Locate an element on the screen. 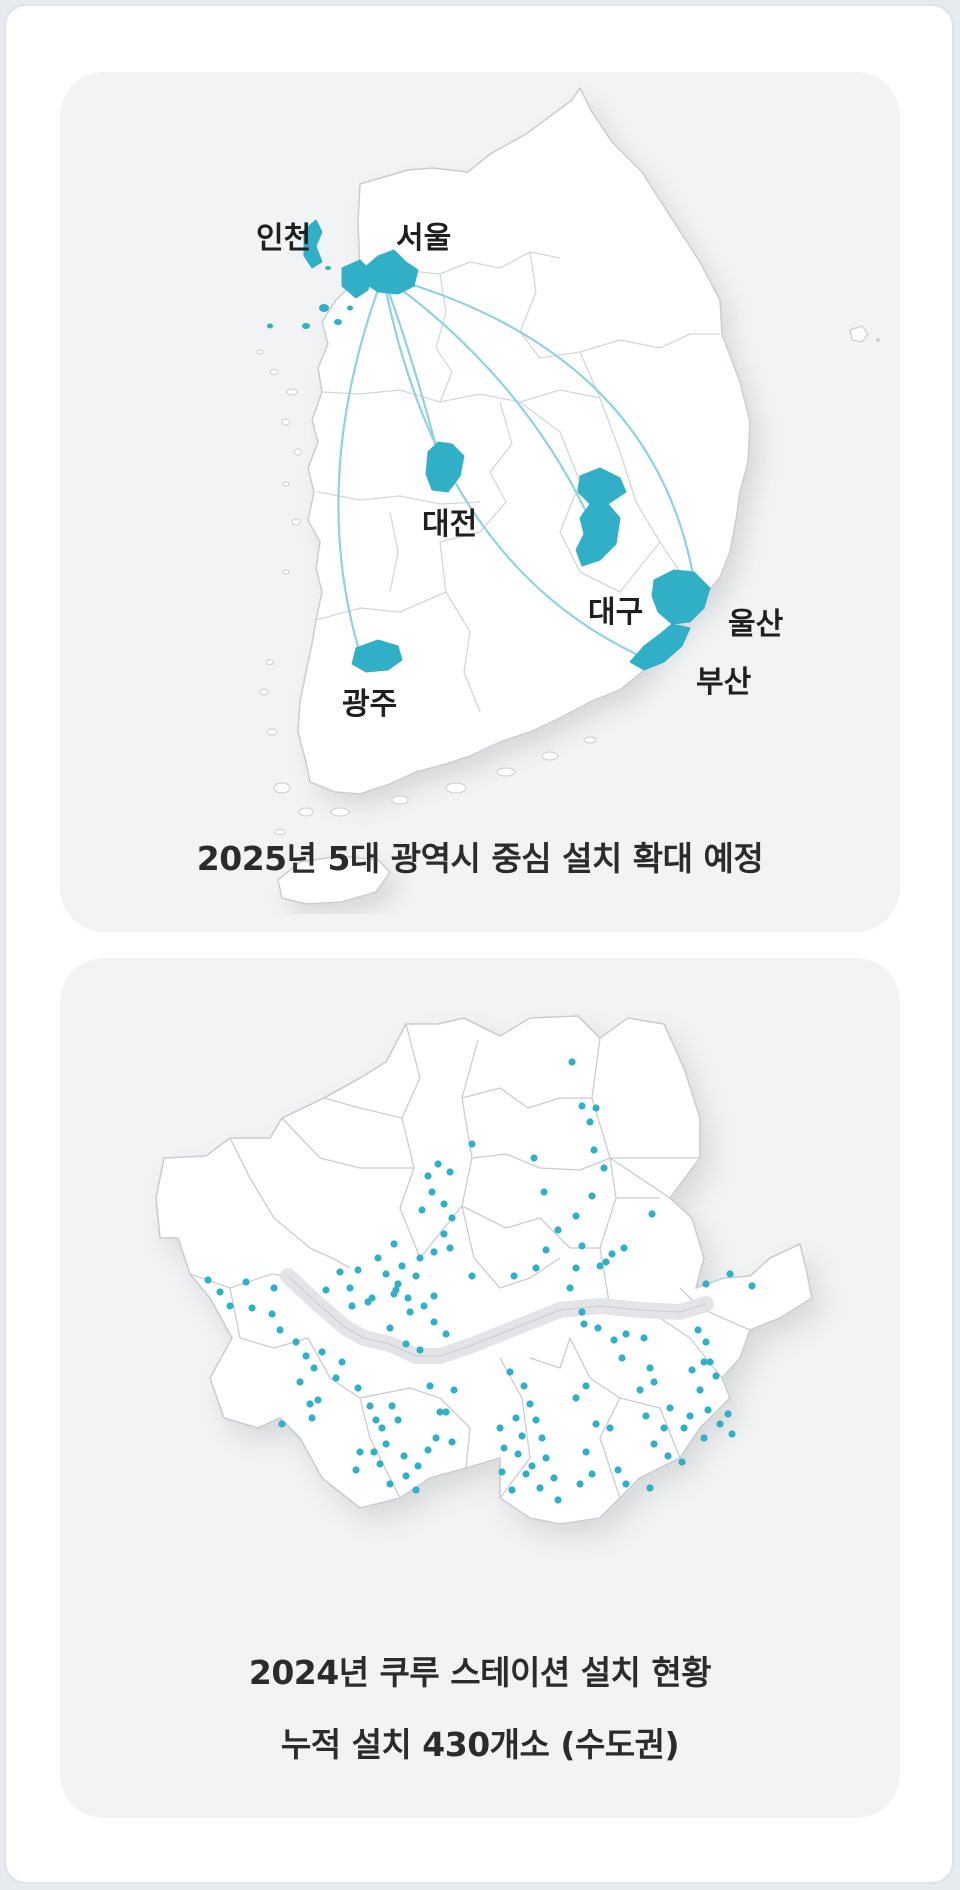  korea-map-caption: 2025년 5대 광역시 중심 설치 확대 예정 is located at coordinates (480, 858).